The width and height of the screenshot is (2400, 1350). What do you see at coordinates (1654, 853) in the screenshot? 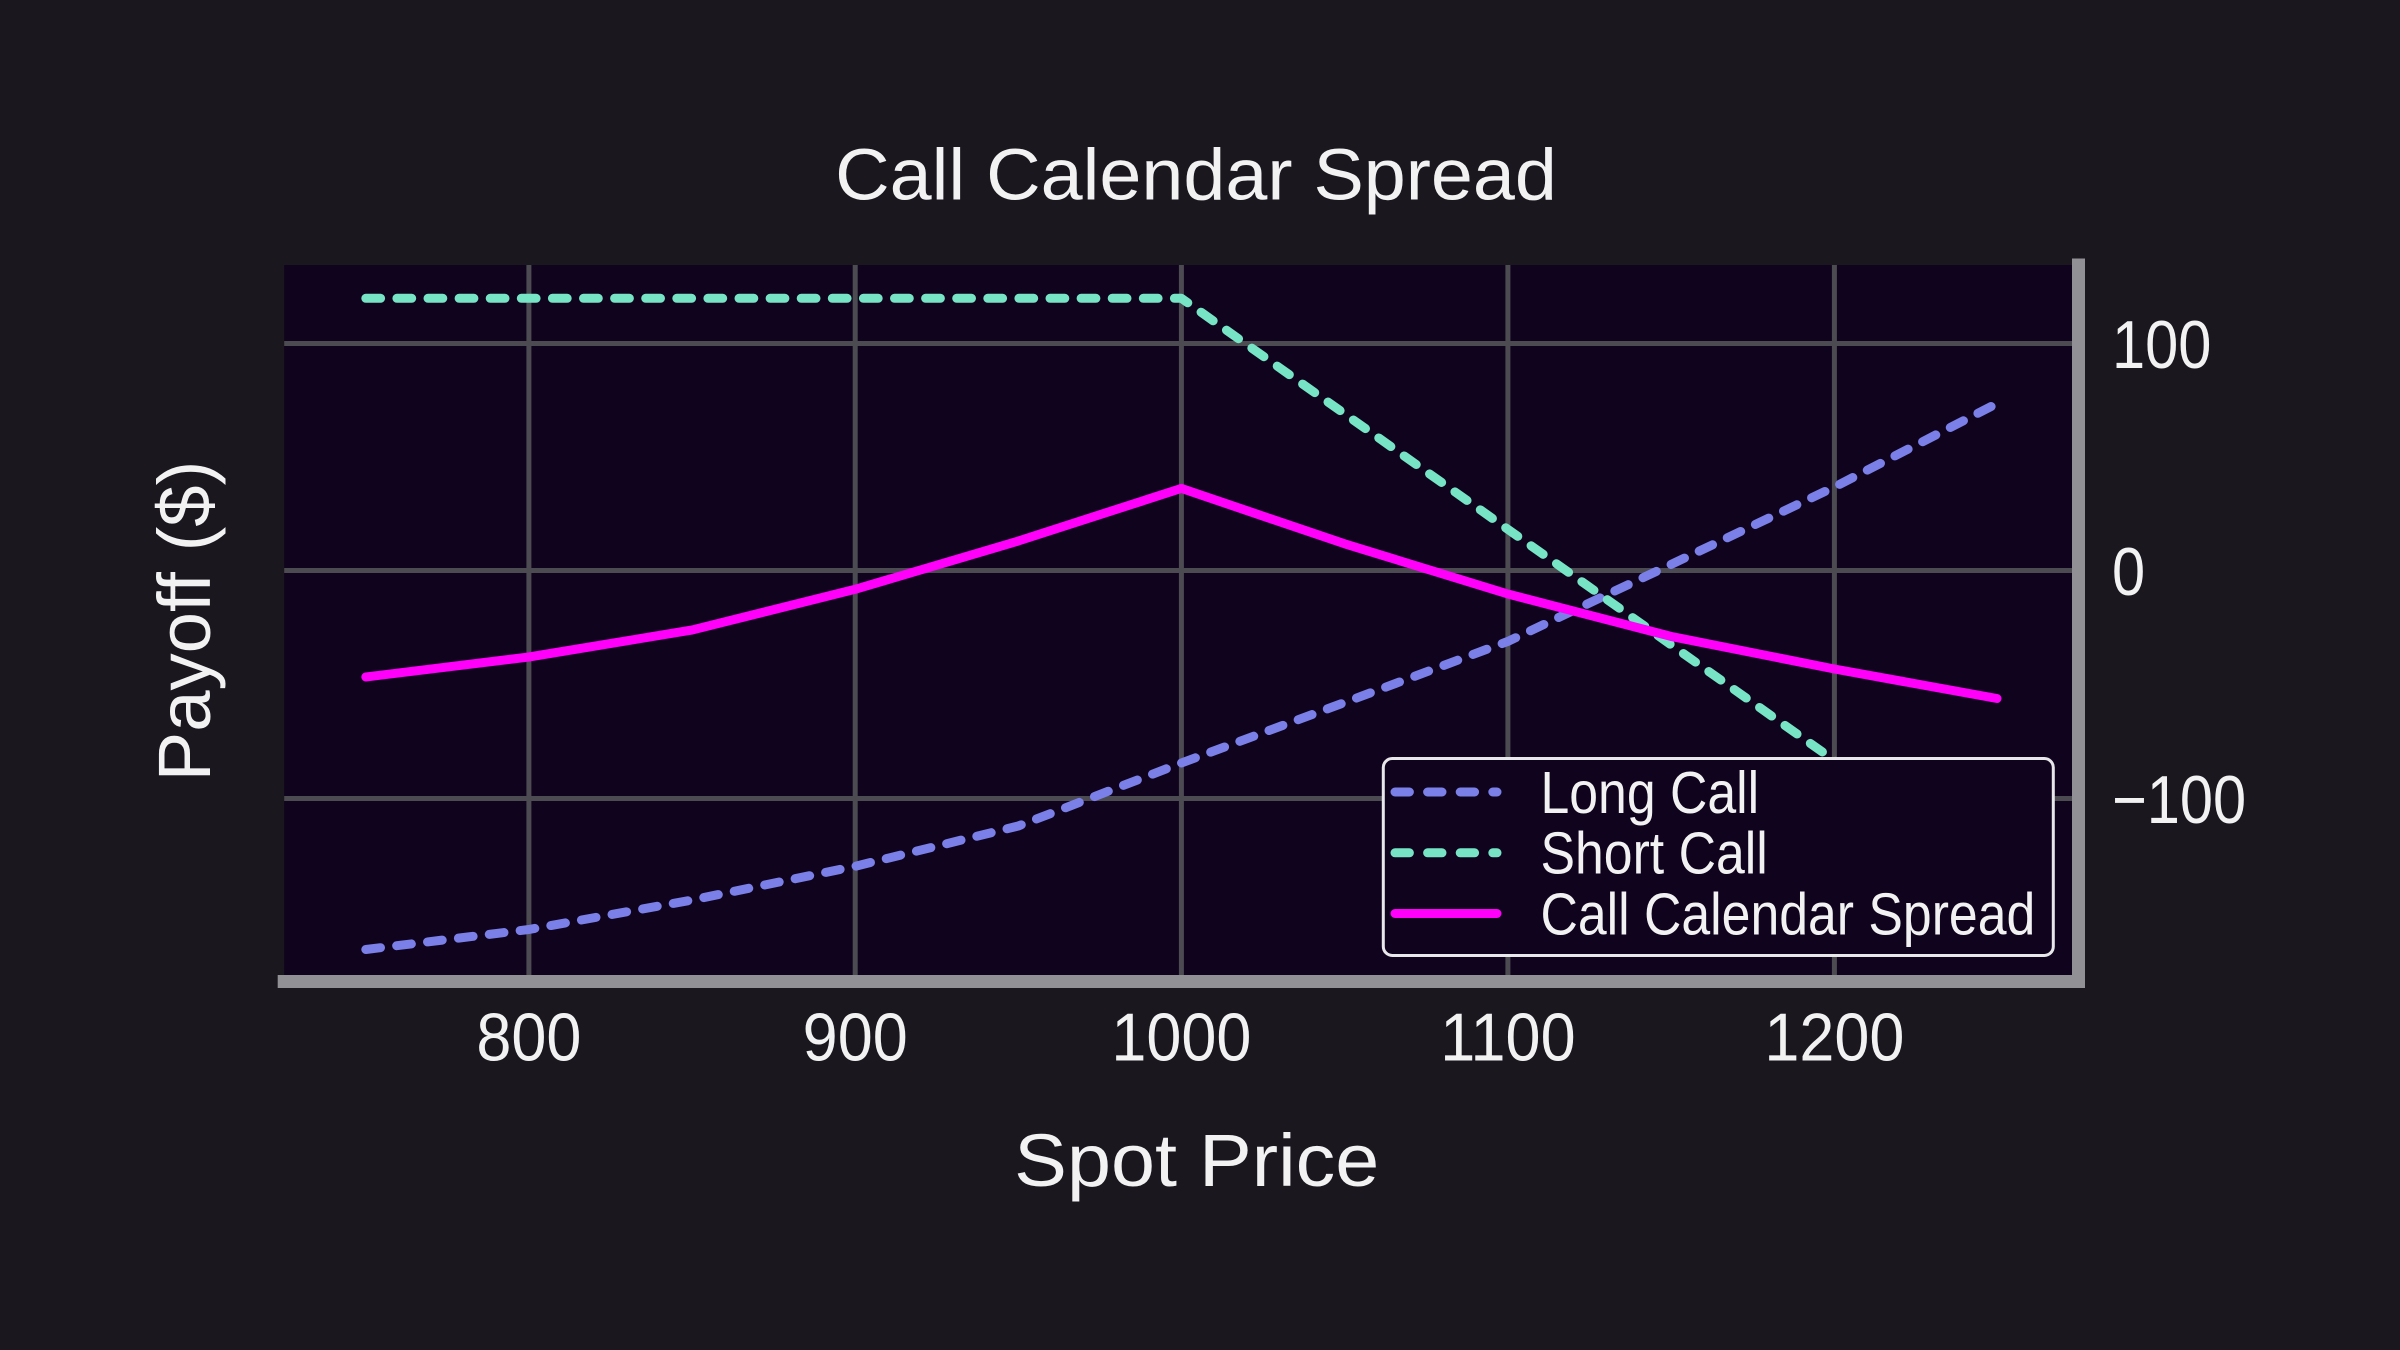
I see `svg-text: Short Call` at bounding box center [1654, 853].